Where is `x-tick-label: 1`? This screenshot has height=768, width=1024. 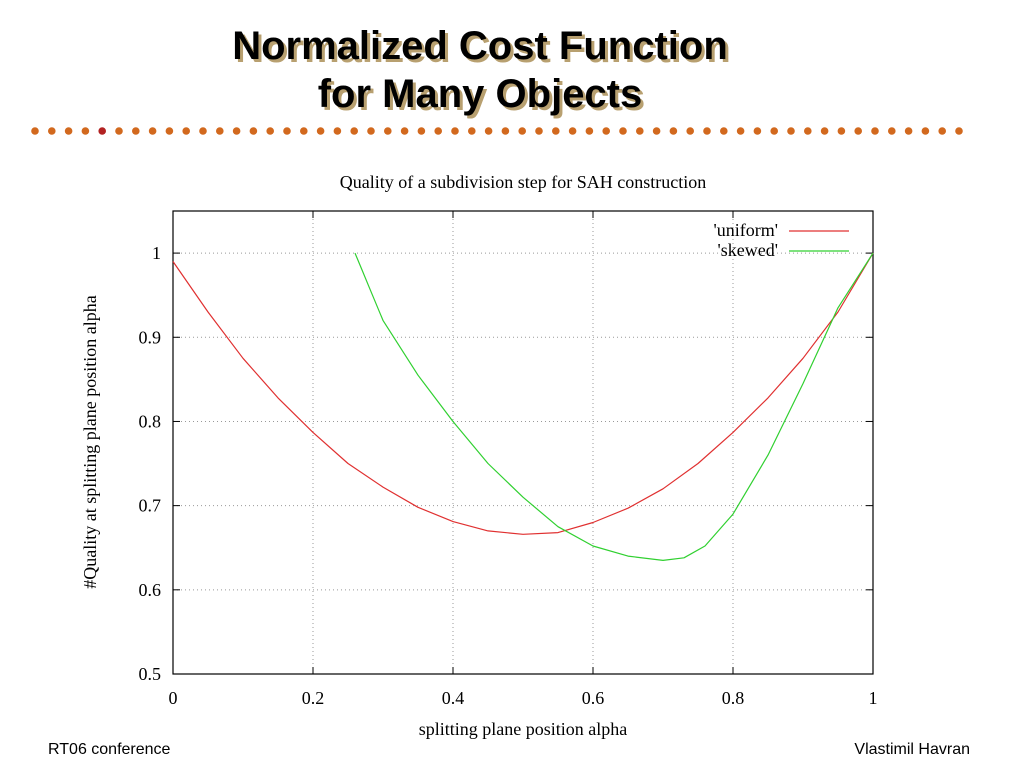
x-tick-label: 1 is located at coordinates (873, 698).